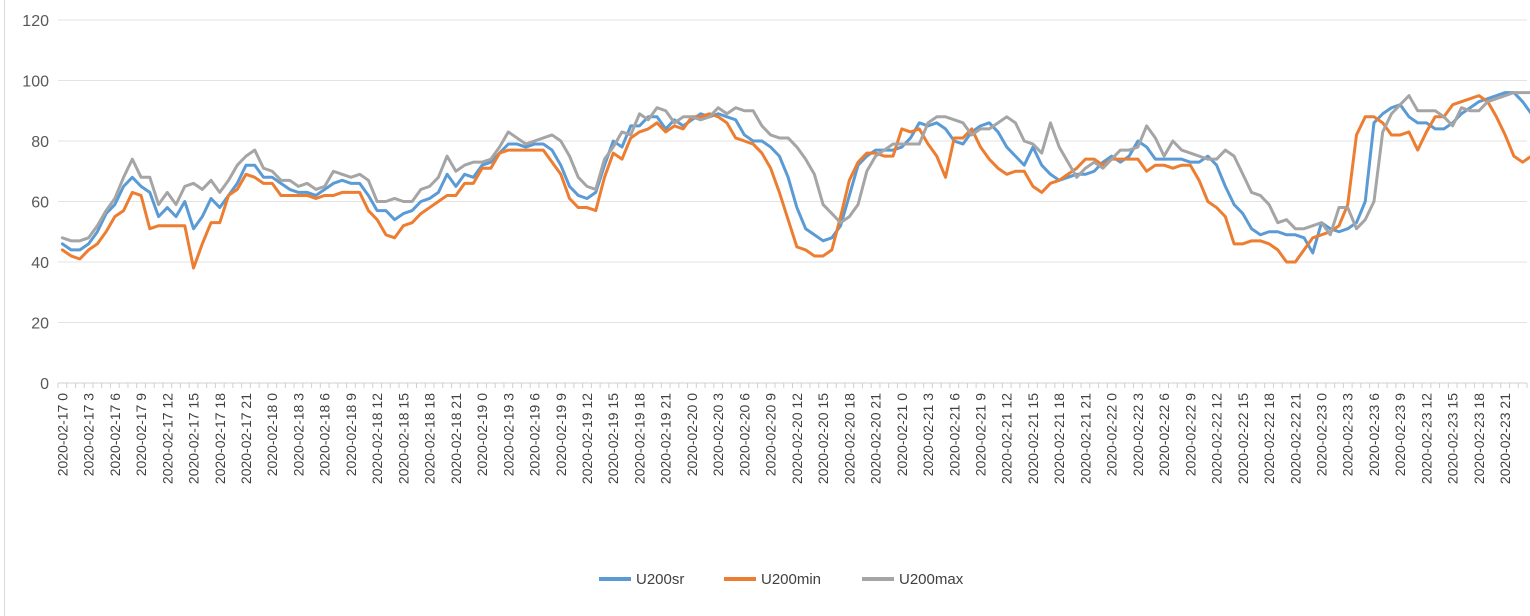  Describe the element at coordinates (928, 435) in the screenshot. I see `x-tick-label: 2020-02-21 3` at that location.